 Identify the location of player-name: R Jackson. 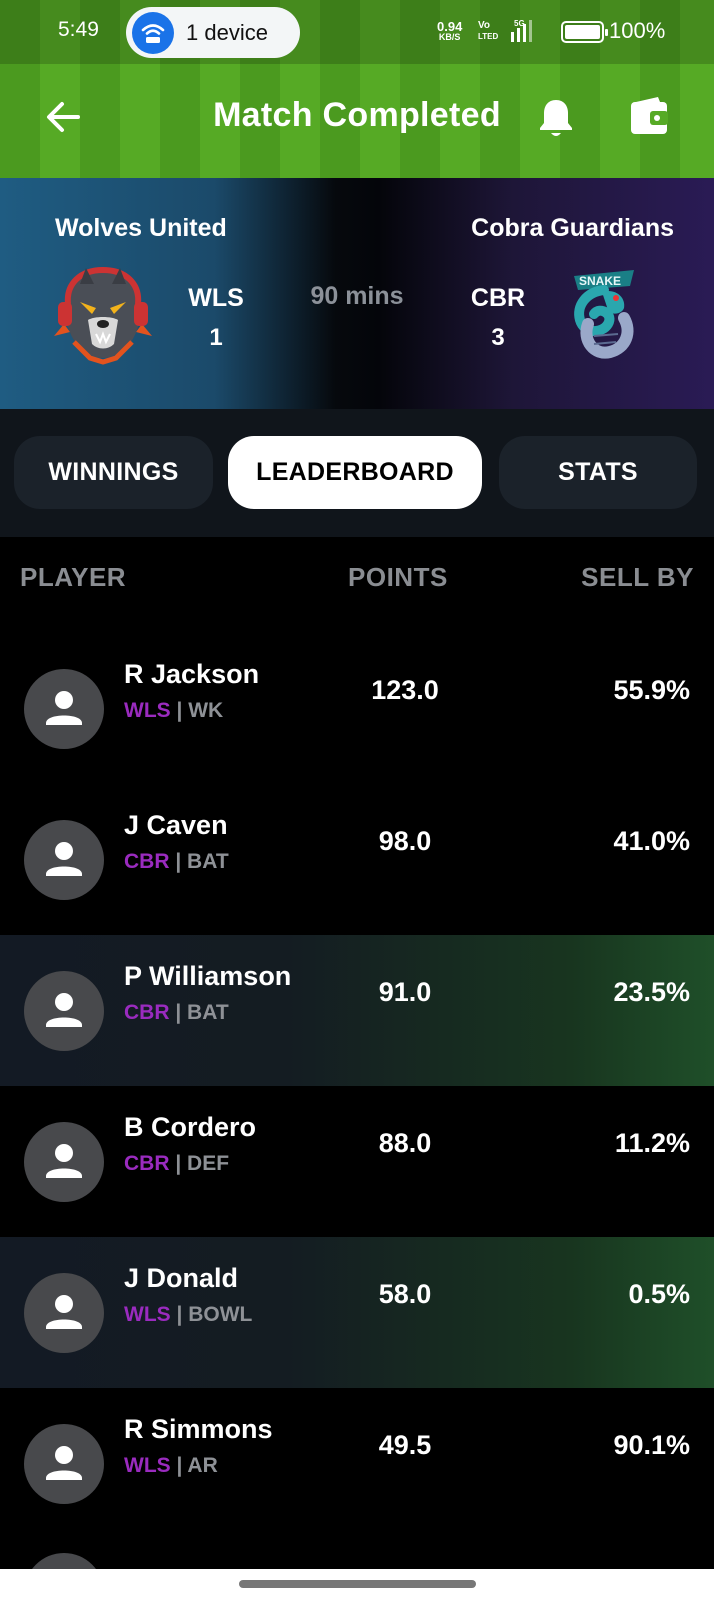
(192, 674).